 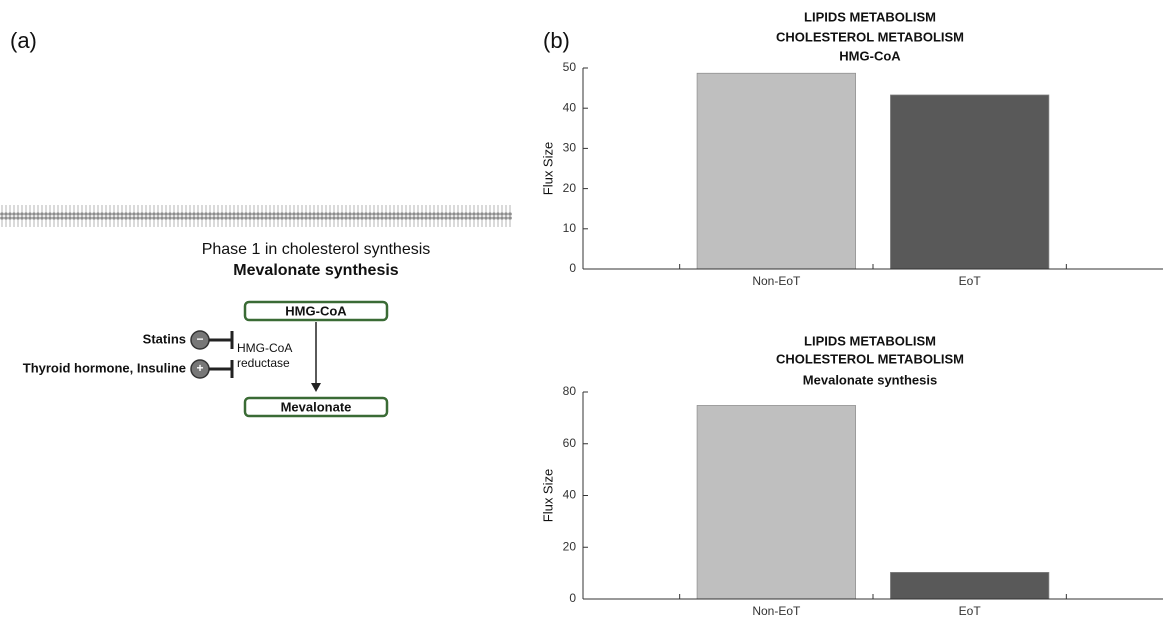 I want to click on activator-sign: +, so click(x=199, y=368).